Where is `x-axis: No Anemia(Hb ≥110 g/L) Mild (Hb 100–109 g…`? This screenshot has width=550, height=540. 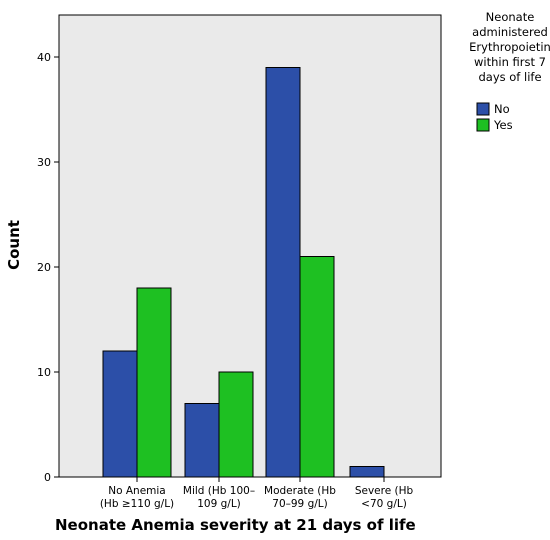
x-axis: No Anemia(Hb ≥110 g/L) Mild (Hb 100–109 g… is located at coordinates (257, 493).